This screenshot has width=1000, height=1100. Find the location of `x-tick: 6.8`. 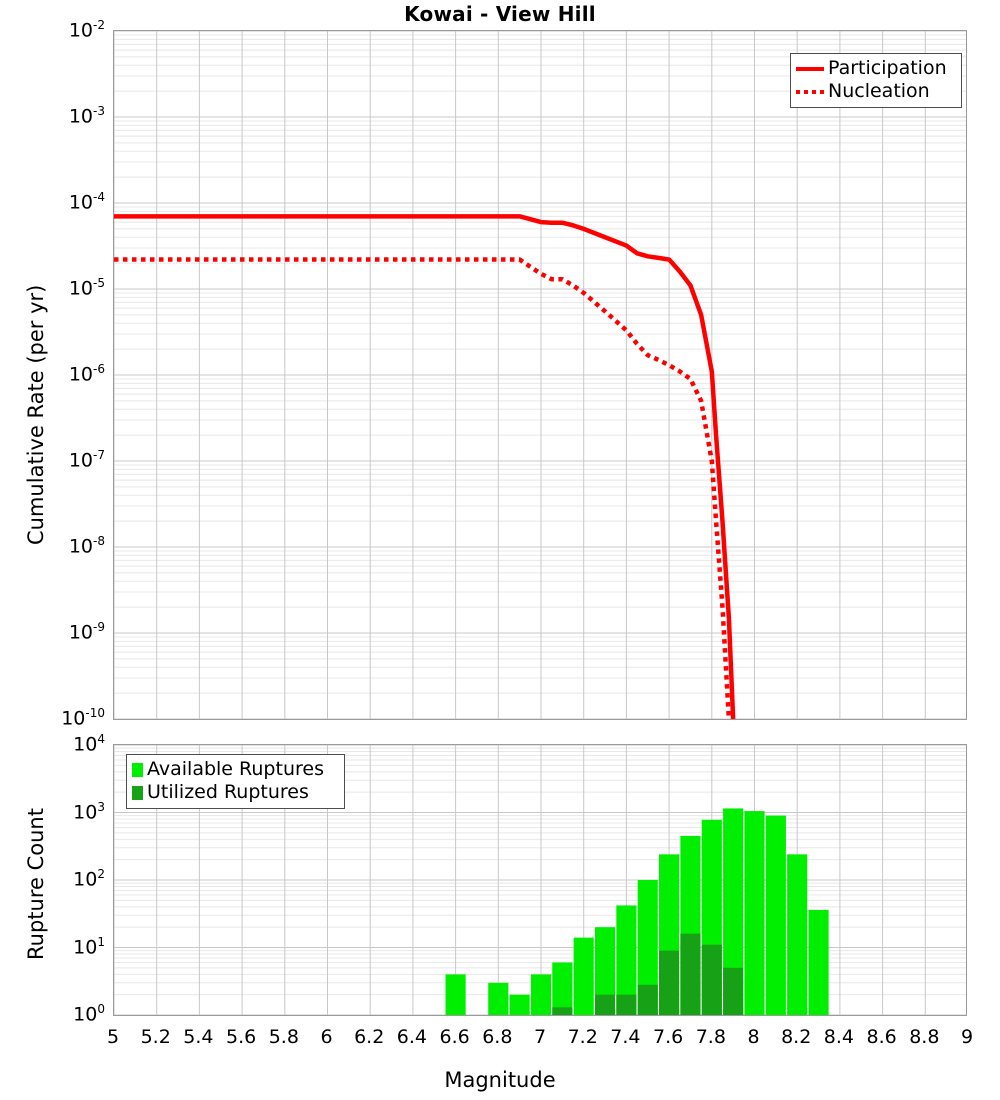

x-tick: 6.8 is located at coordinates (497, 1037).